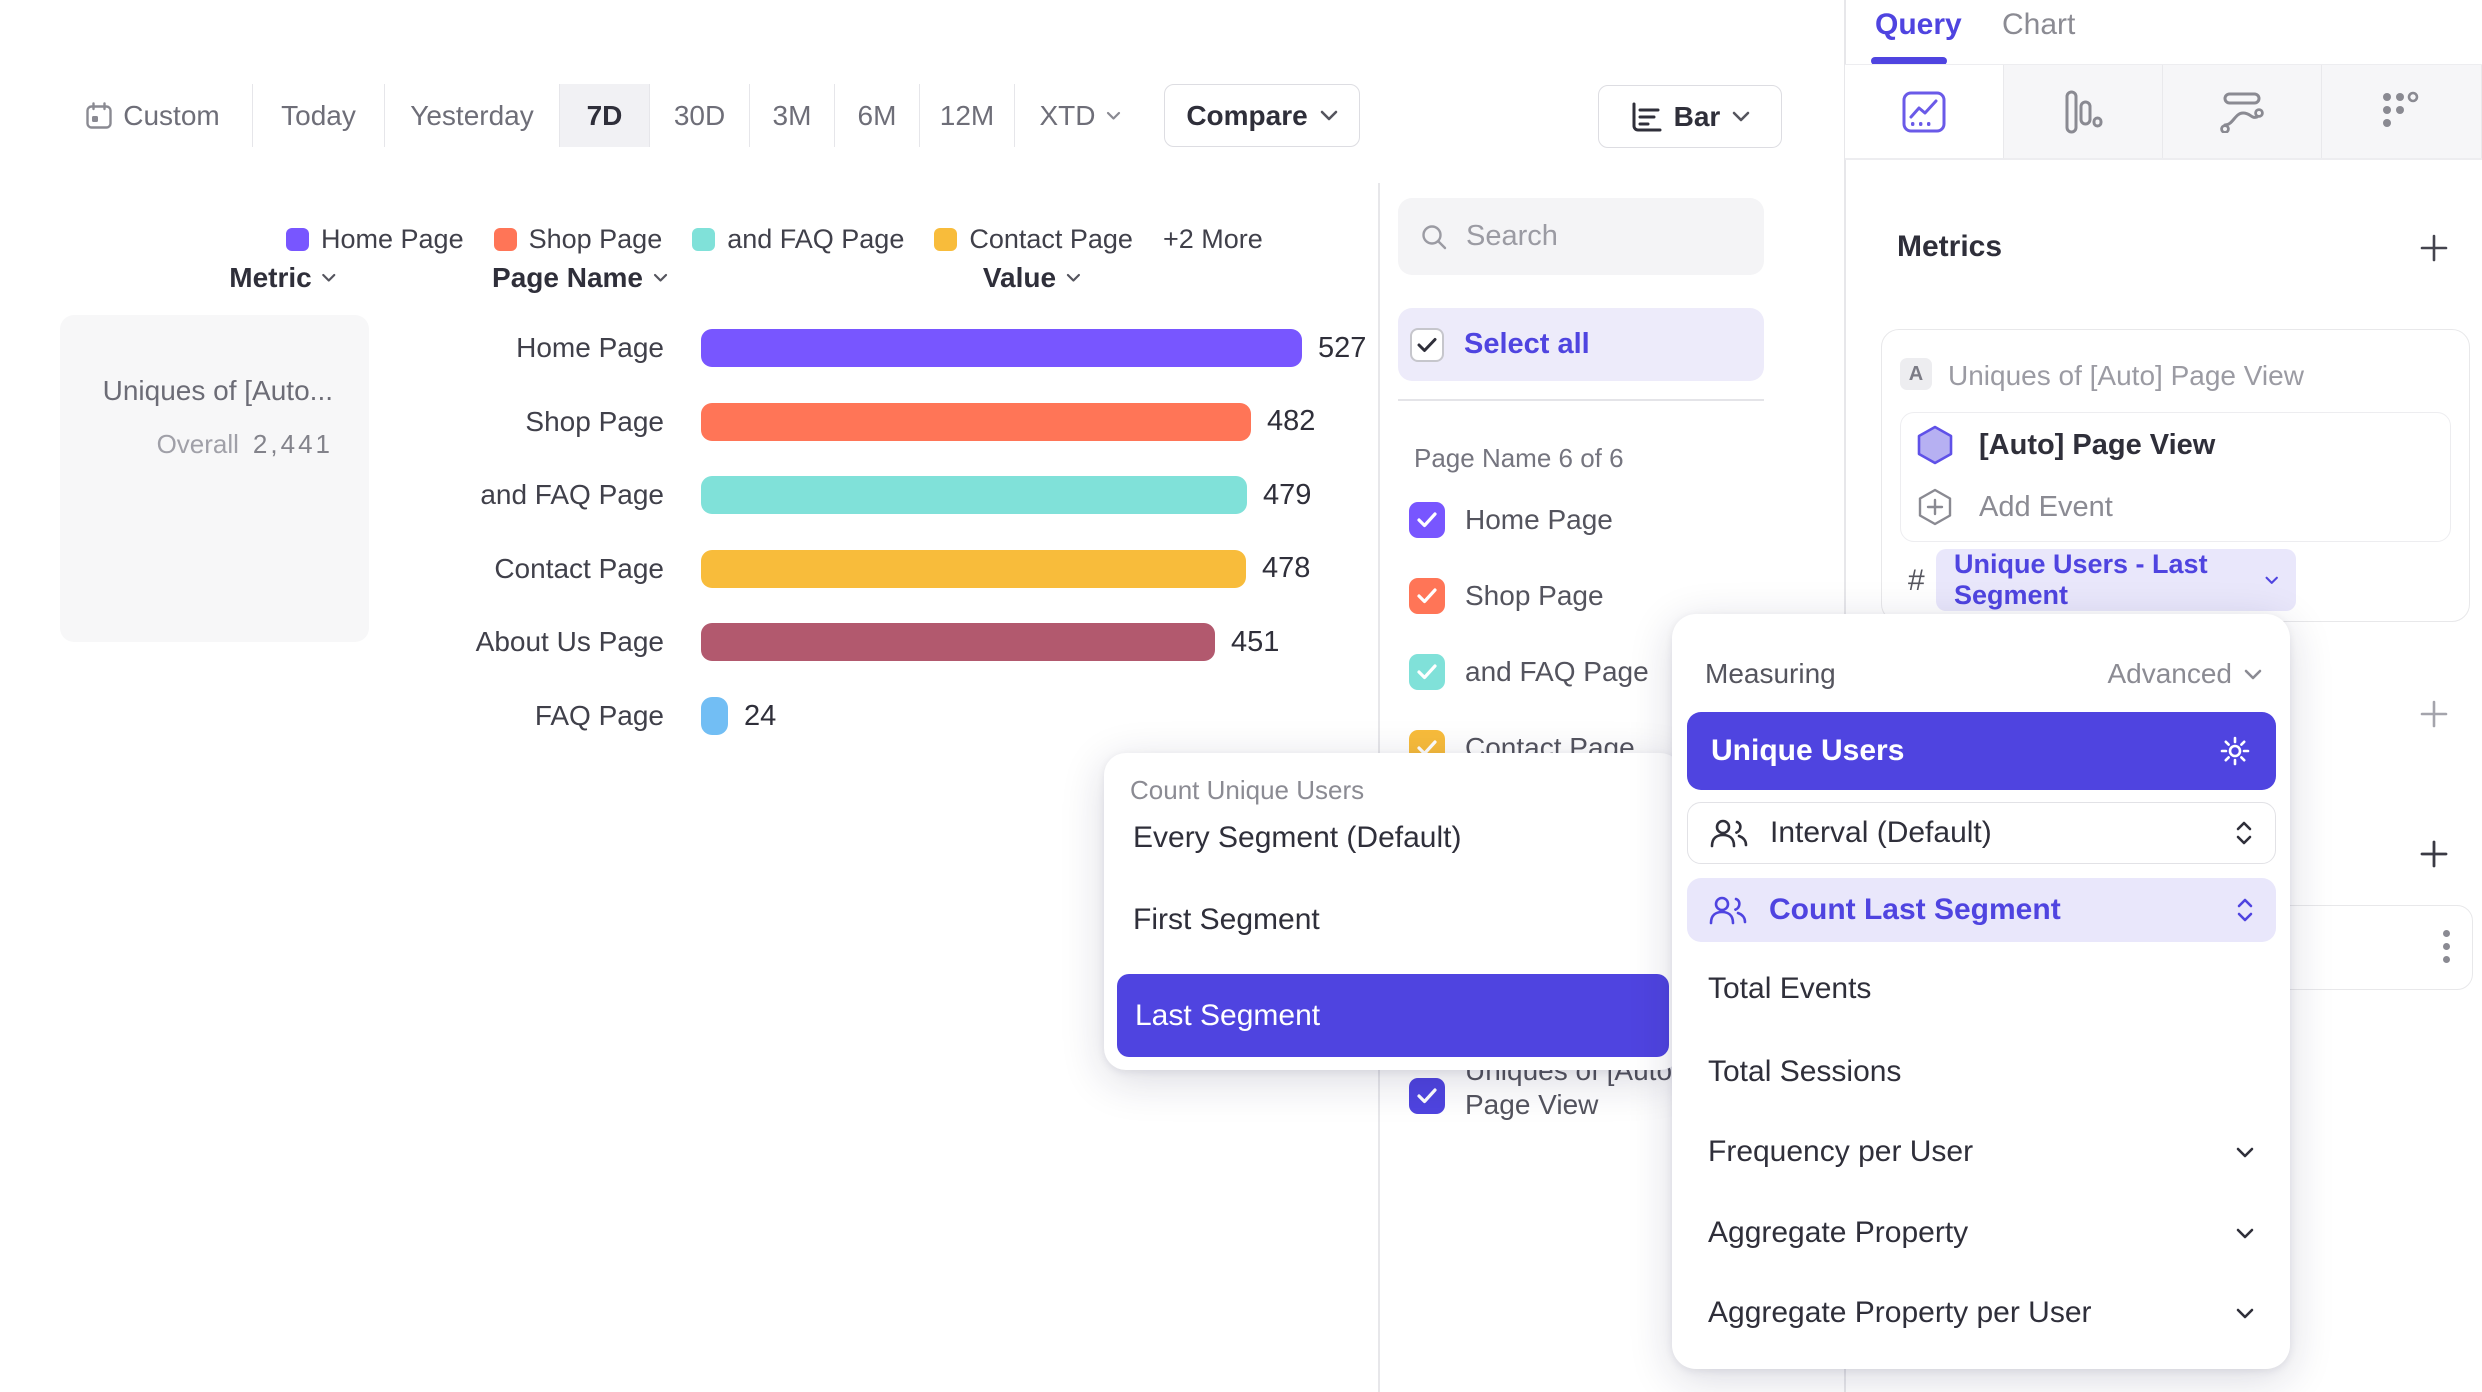 The width and height of the screenshot is (2482, 1392). Describe the element at coordinates (2083, 111) in the screenshot. I see `chart-tab-funnels` at that location.